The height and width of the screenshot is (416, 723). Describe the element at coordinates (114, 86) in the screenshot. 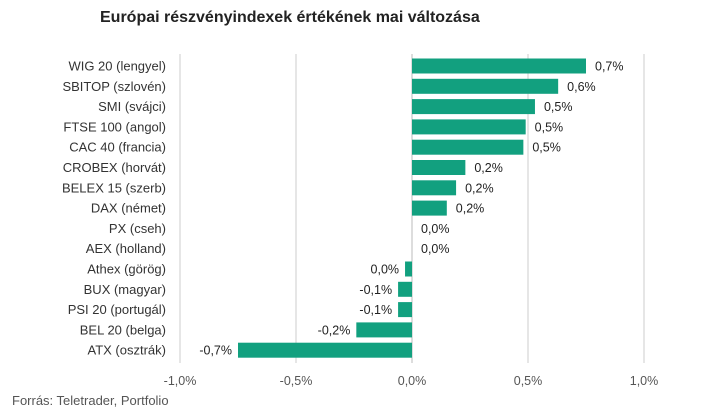

I see `category-label: SBITOP (szlovén)` at that location.